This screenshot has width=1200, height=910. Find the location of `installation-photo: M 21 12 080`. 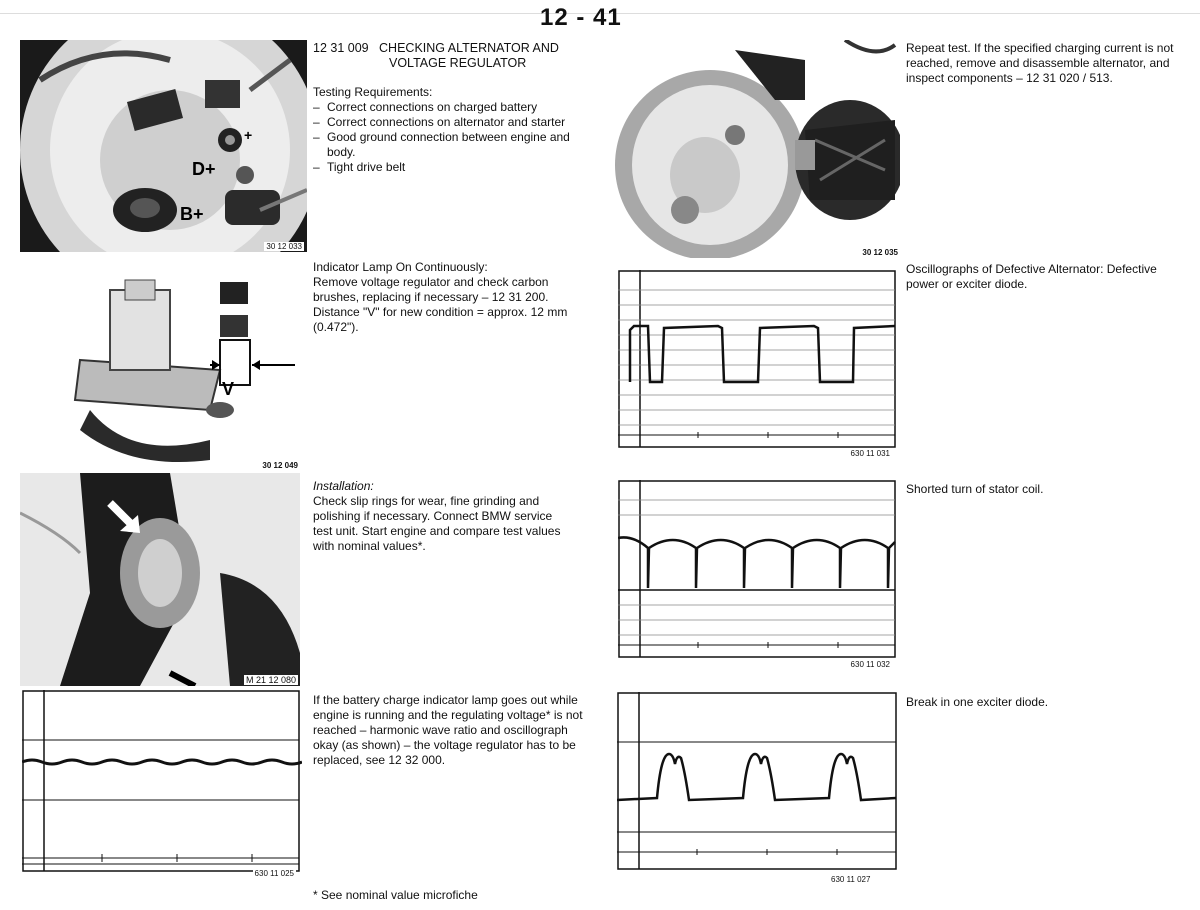

installation-photo: M 21 12 080 is located at coordinates (160, 579).